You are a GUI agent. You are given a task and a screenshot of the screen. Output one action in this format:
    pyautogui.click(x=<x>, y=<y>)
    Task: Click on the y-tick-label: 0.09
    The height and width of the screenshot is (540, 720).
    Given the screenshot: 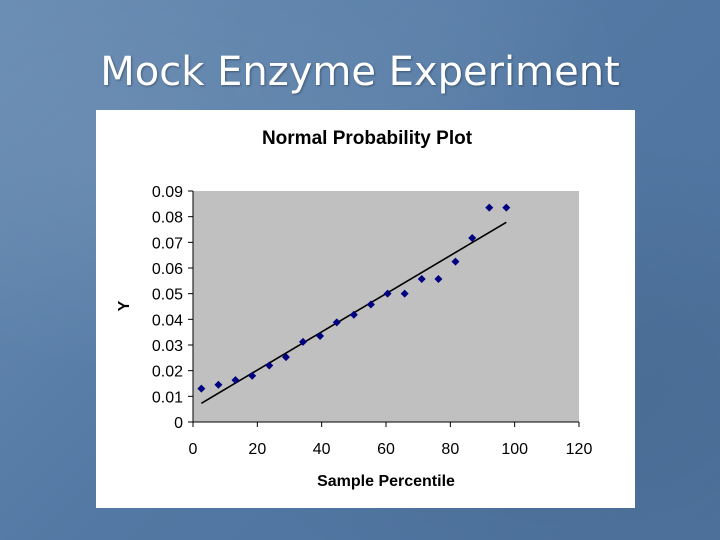 What is the action you would take?
    pyautogui.click(x=167, y=192)
    